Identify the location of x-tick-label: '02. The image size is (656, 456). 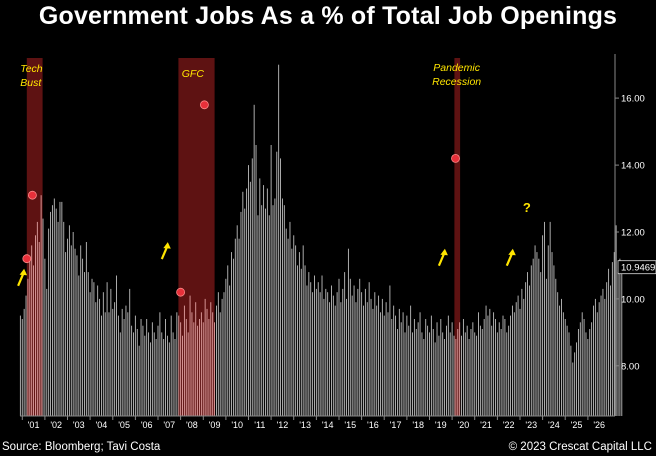
(56, 425).